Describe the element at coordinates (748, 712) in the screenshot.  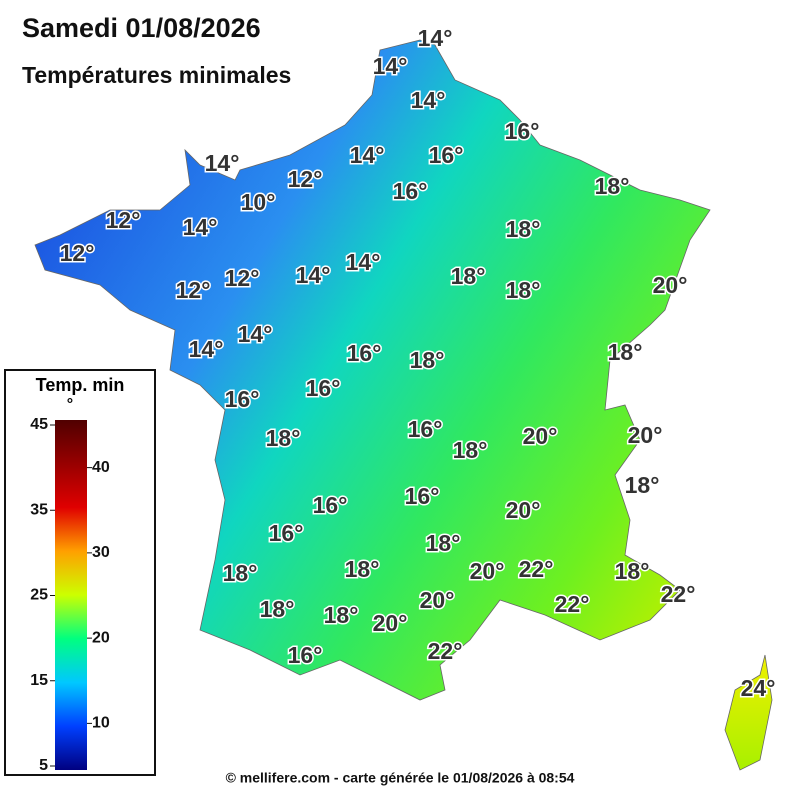
I see `corsica-shape` at that location.